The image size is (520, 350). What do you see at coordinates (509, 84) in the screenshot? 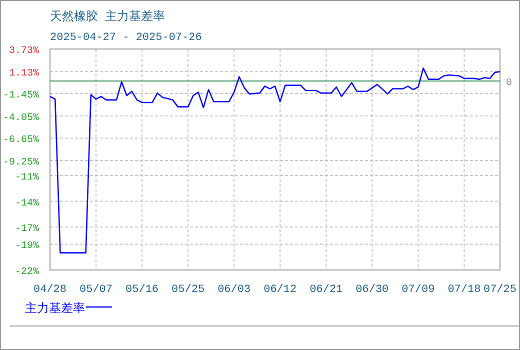
I see `ref-line-label: 0` at bounding box center [509, 84].